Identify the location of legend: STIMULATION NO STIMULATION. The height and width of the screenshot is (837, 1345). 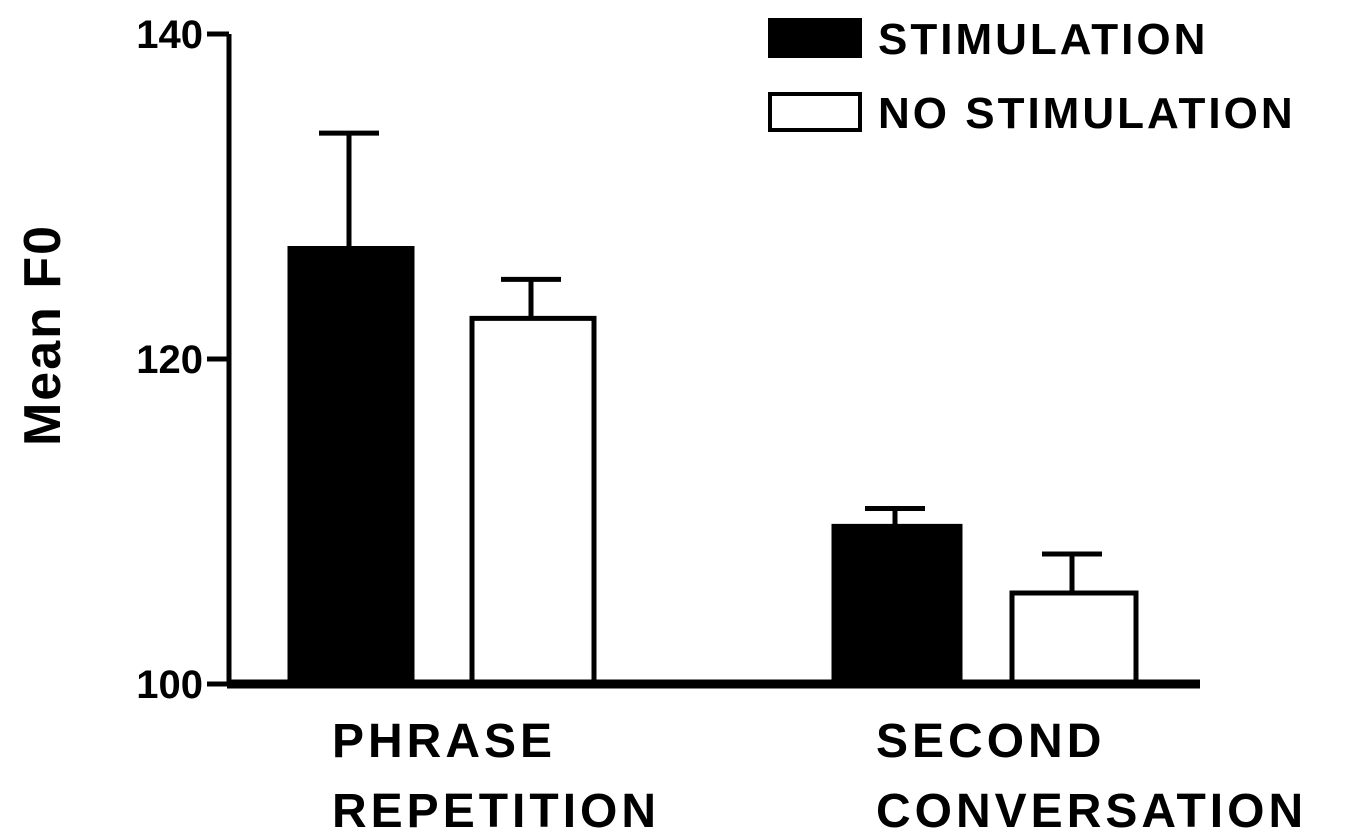
(1032, 76).